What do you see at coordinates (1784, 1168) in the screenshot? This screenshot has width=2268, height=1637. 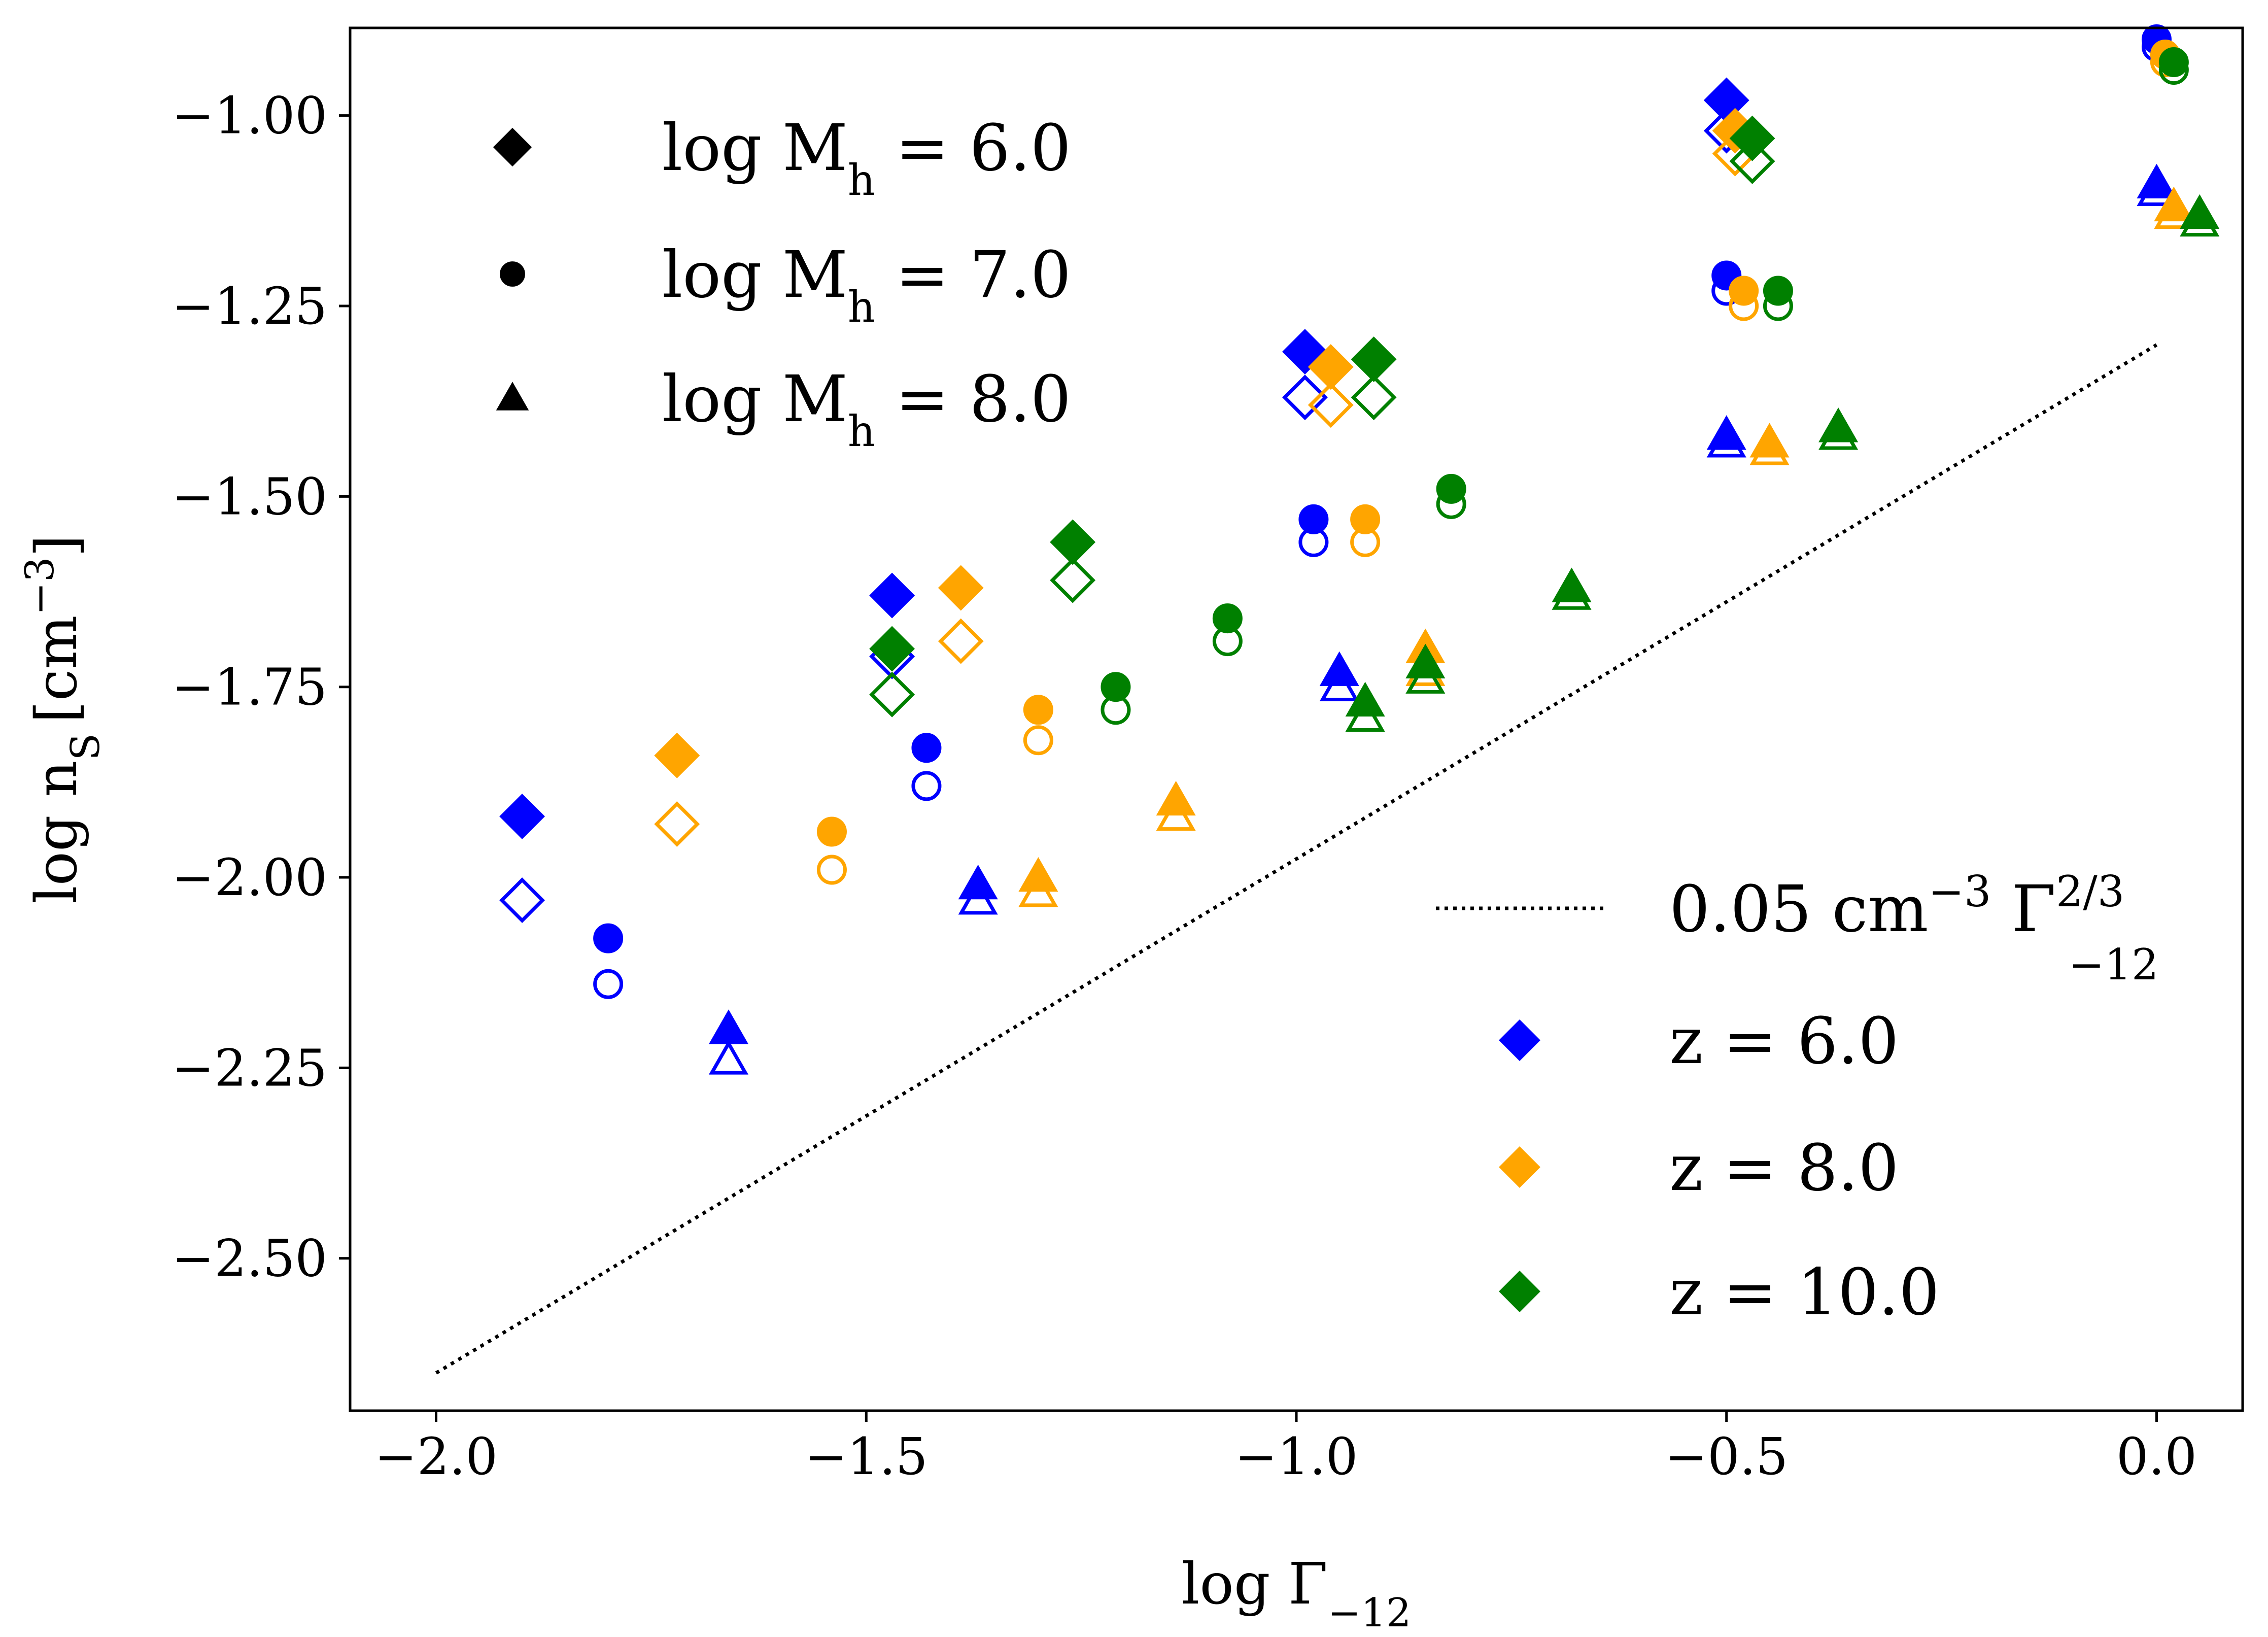 I see `legend-color-label: z = 8.0` at bounding box center [1784, 1168].